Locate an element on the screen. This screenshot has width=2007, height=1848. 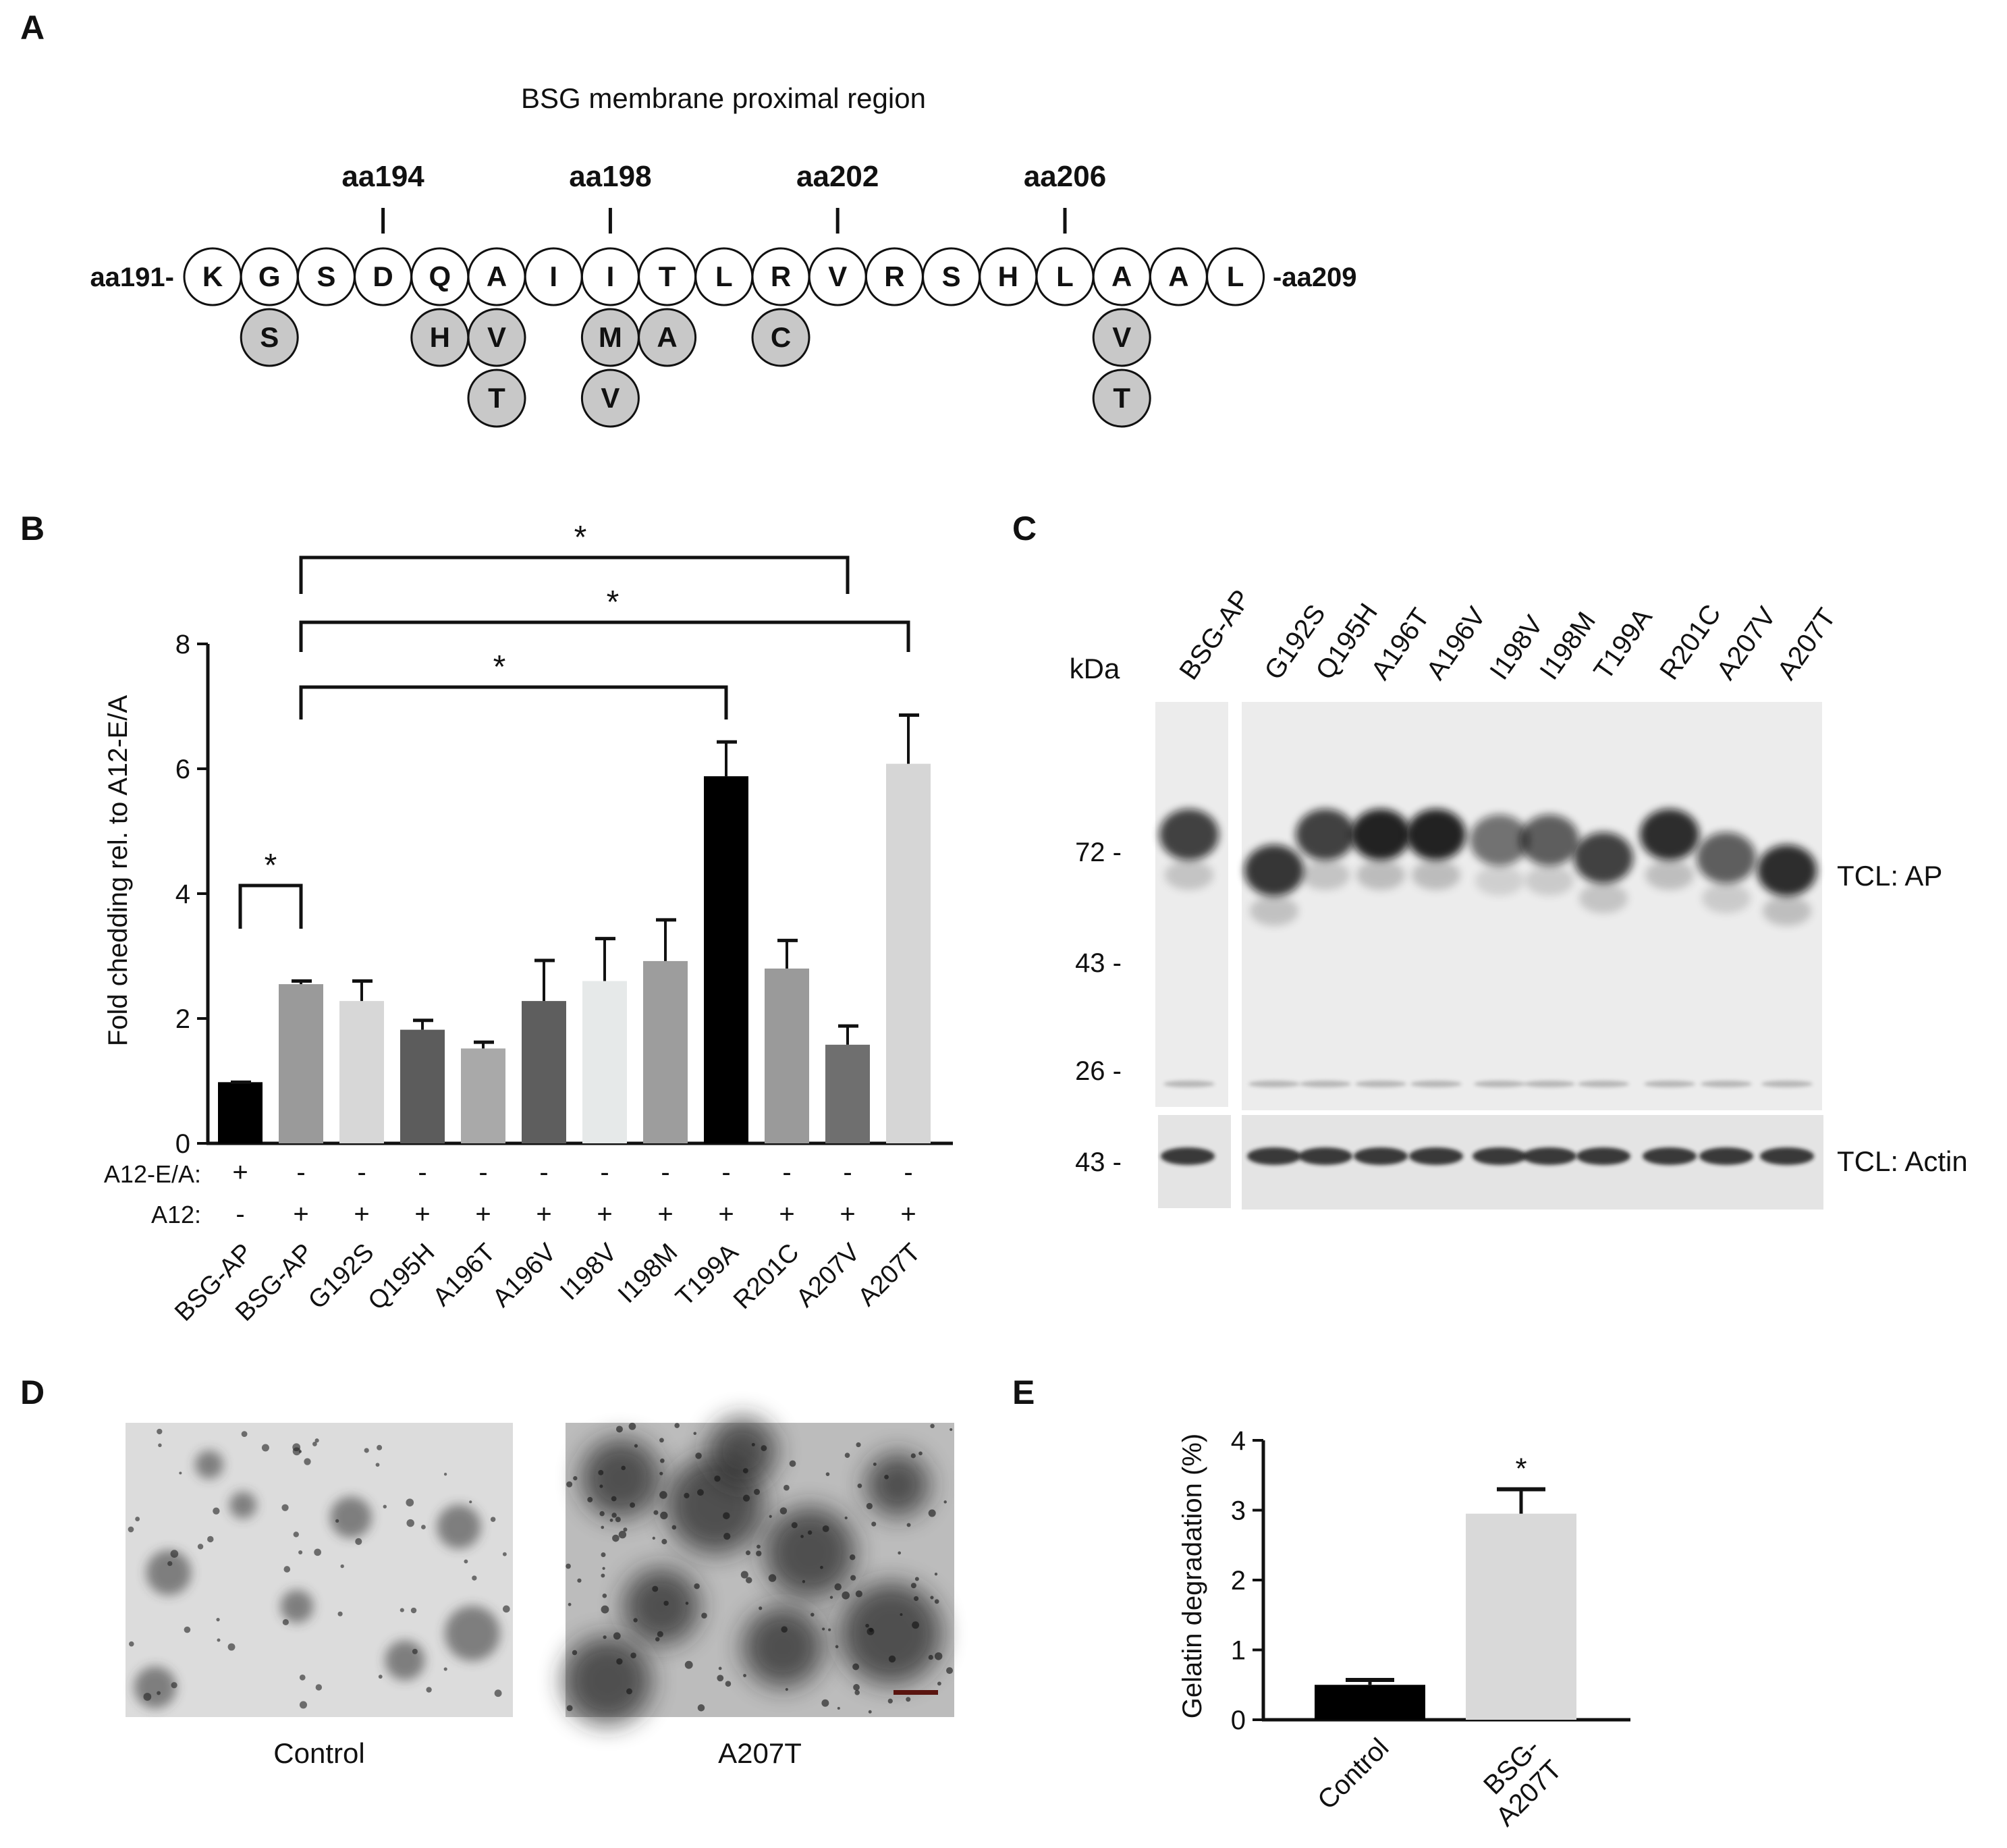
residue-letter: S is located at coordinates (951, 276).